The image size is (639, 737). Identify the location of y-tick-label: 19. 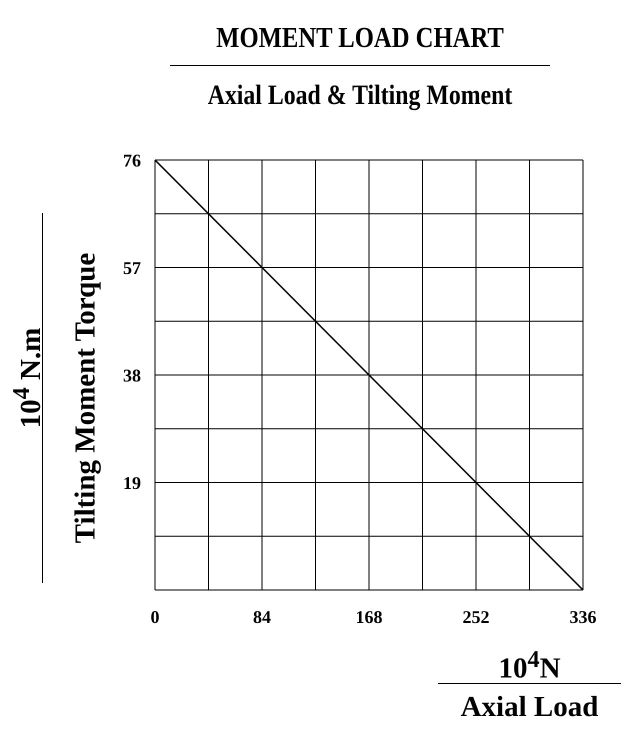
(132, 482).